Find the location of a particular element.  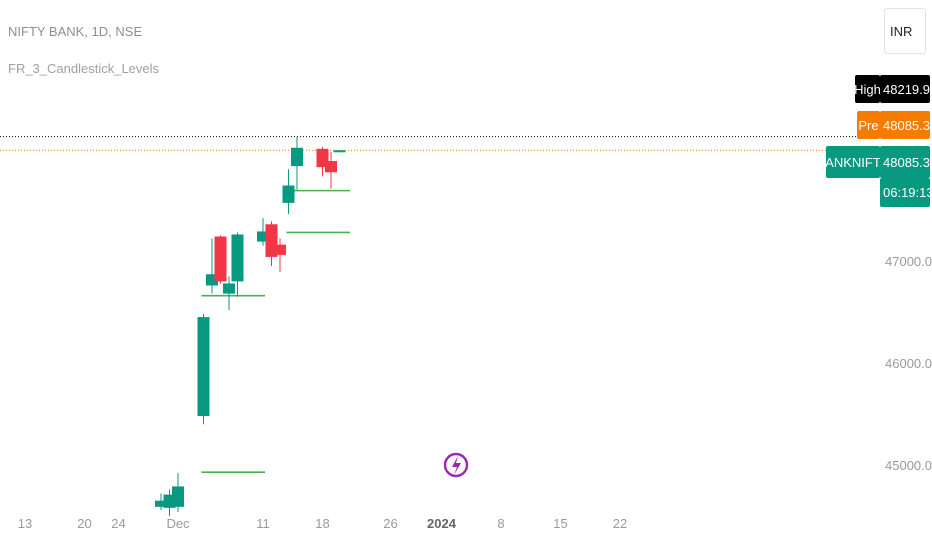

pre-value-tag: 48085.35 is located at coordinates (906, 125).